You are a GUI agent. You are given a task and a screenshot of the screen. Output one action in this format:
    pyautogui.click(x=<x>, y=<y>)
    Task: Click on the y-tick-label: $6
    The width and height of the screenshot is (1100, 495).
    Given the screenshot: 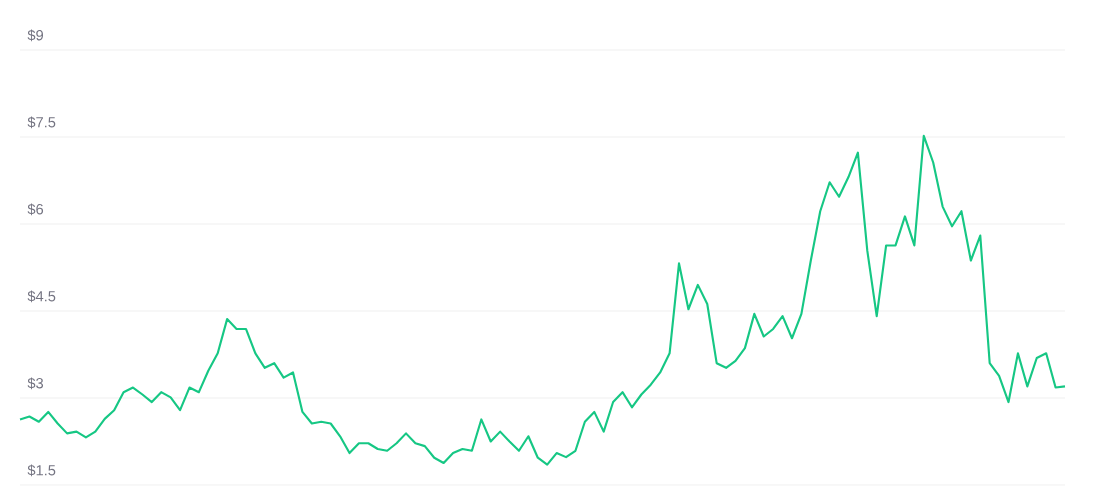 What is the action you would take?
    pyautogui.click(x=35, y=209)
    